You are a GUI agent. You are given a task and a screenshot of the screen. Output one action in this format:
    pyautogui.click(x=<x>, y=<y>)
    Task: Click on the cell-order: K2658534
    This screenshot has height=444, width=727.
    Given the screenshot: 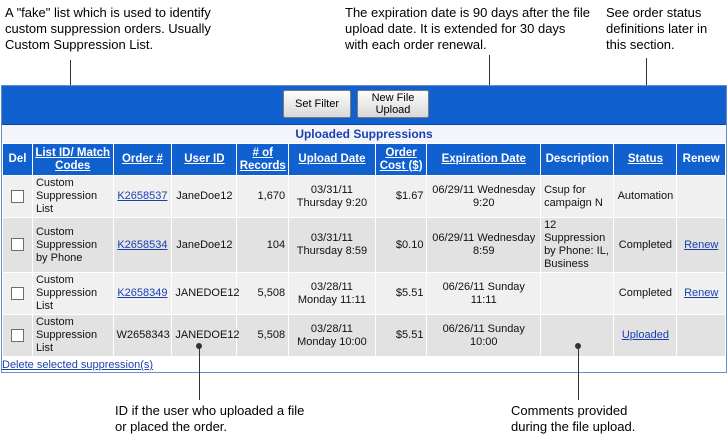 What is the action you would take?
    pyautogui.click(x=142, y=245)
    